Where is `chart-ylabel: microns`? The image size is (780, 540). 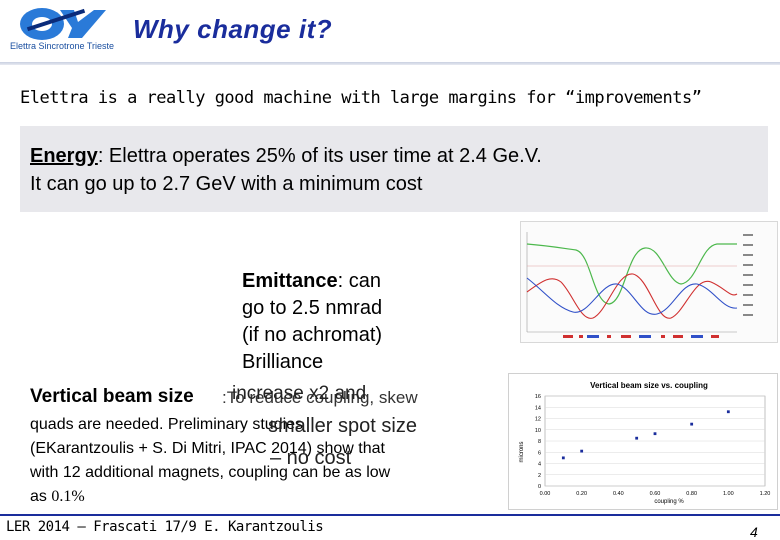 chart-ylabel: microns is located at coordinates (522, 451).